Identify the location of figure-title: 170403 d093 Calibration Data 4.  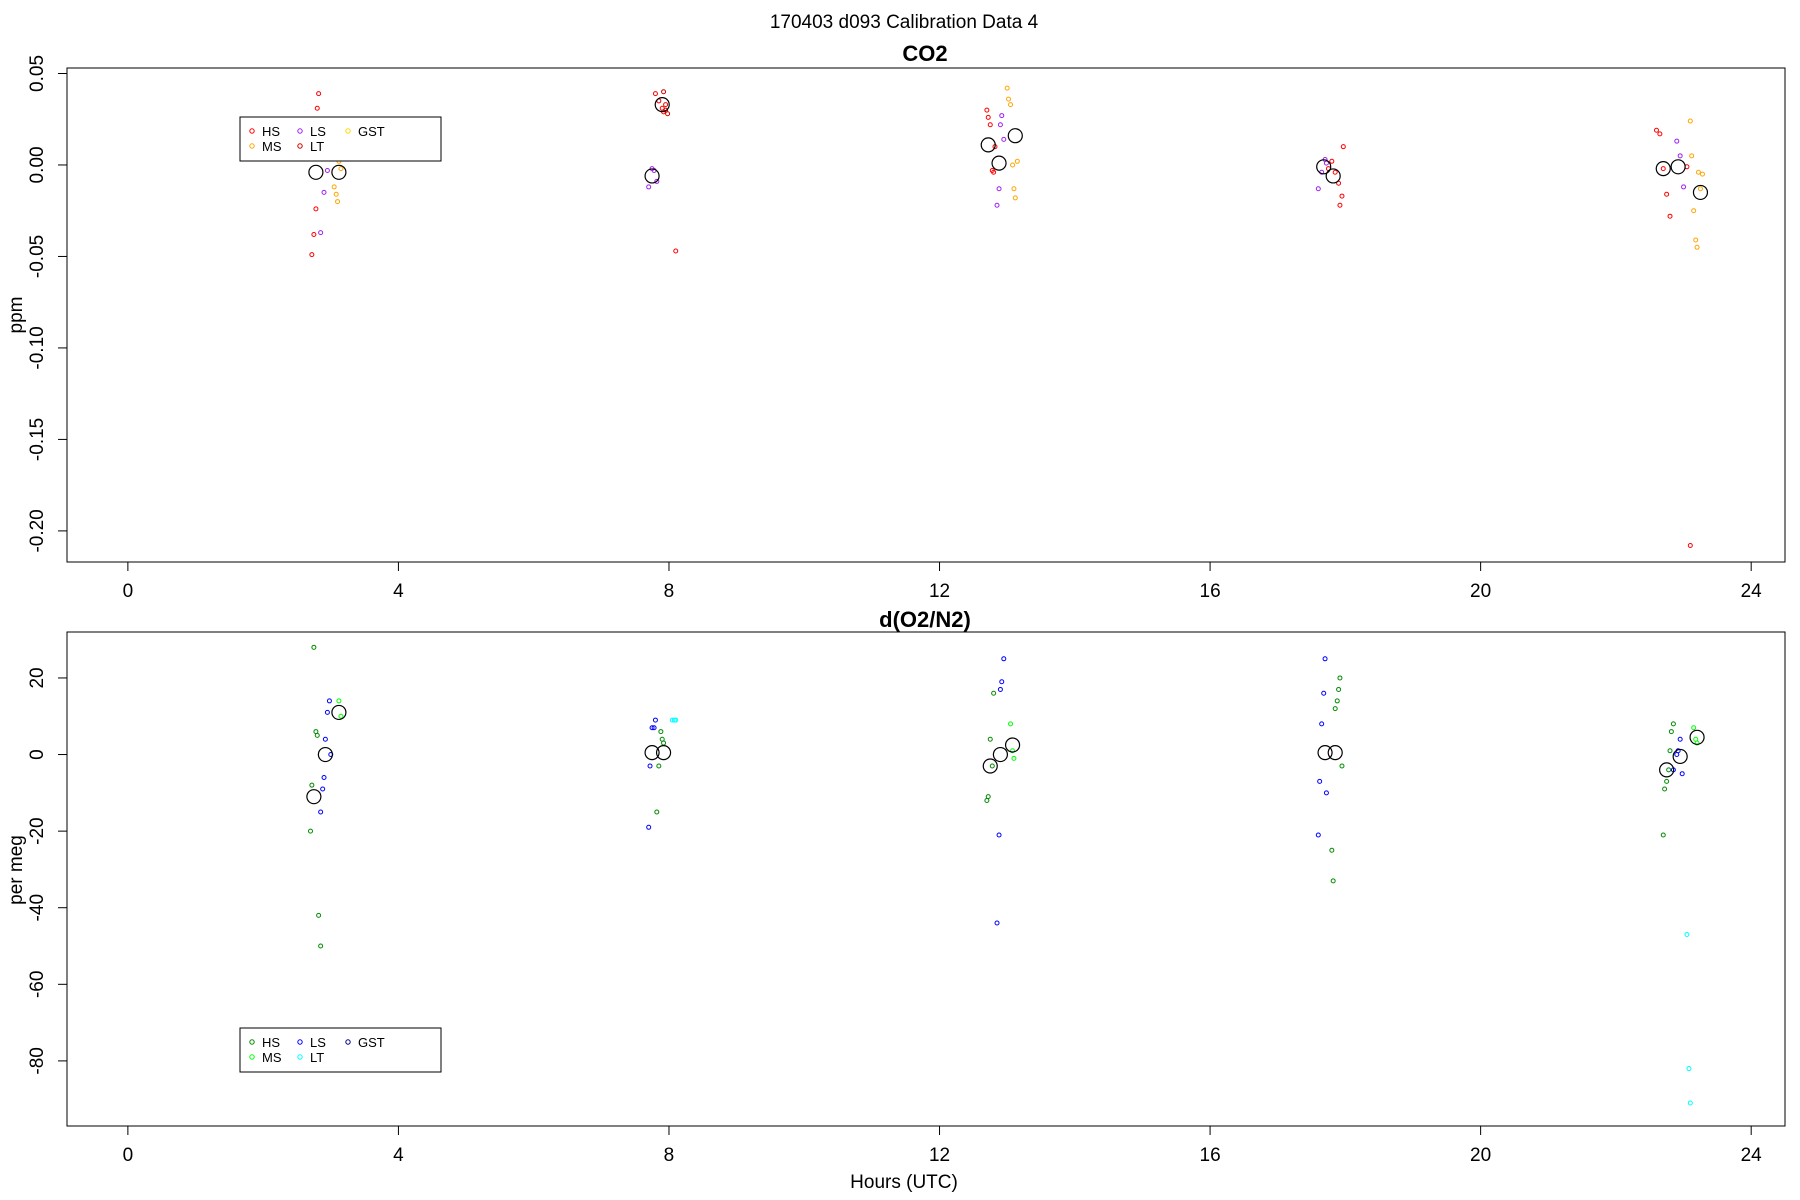
(904, 22).